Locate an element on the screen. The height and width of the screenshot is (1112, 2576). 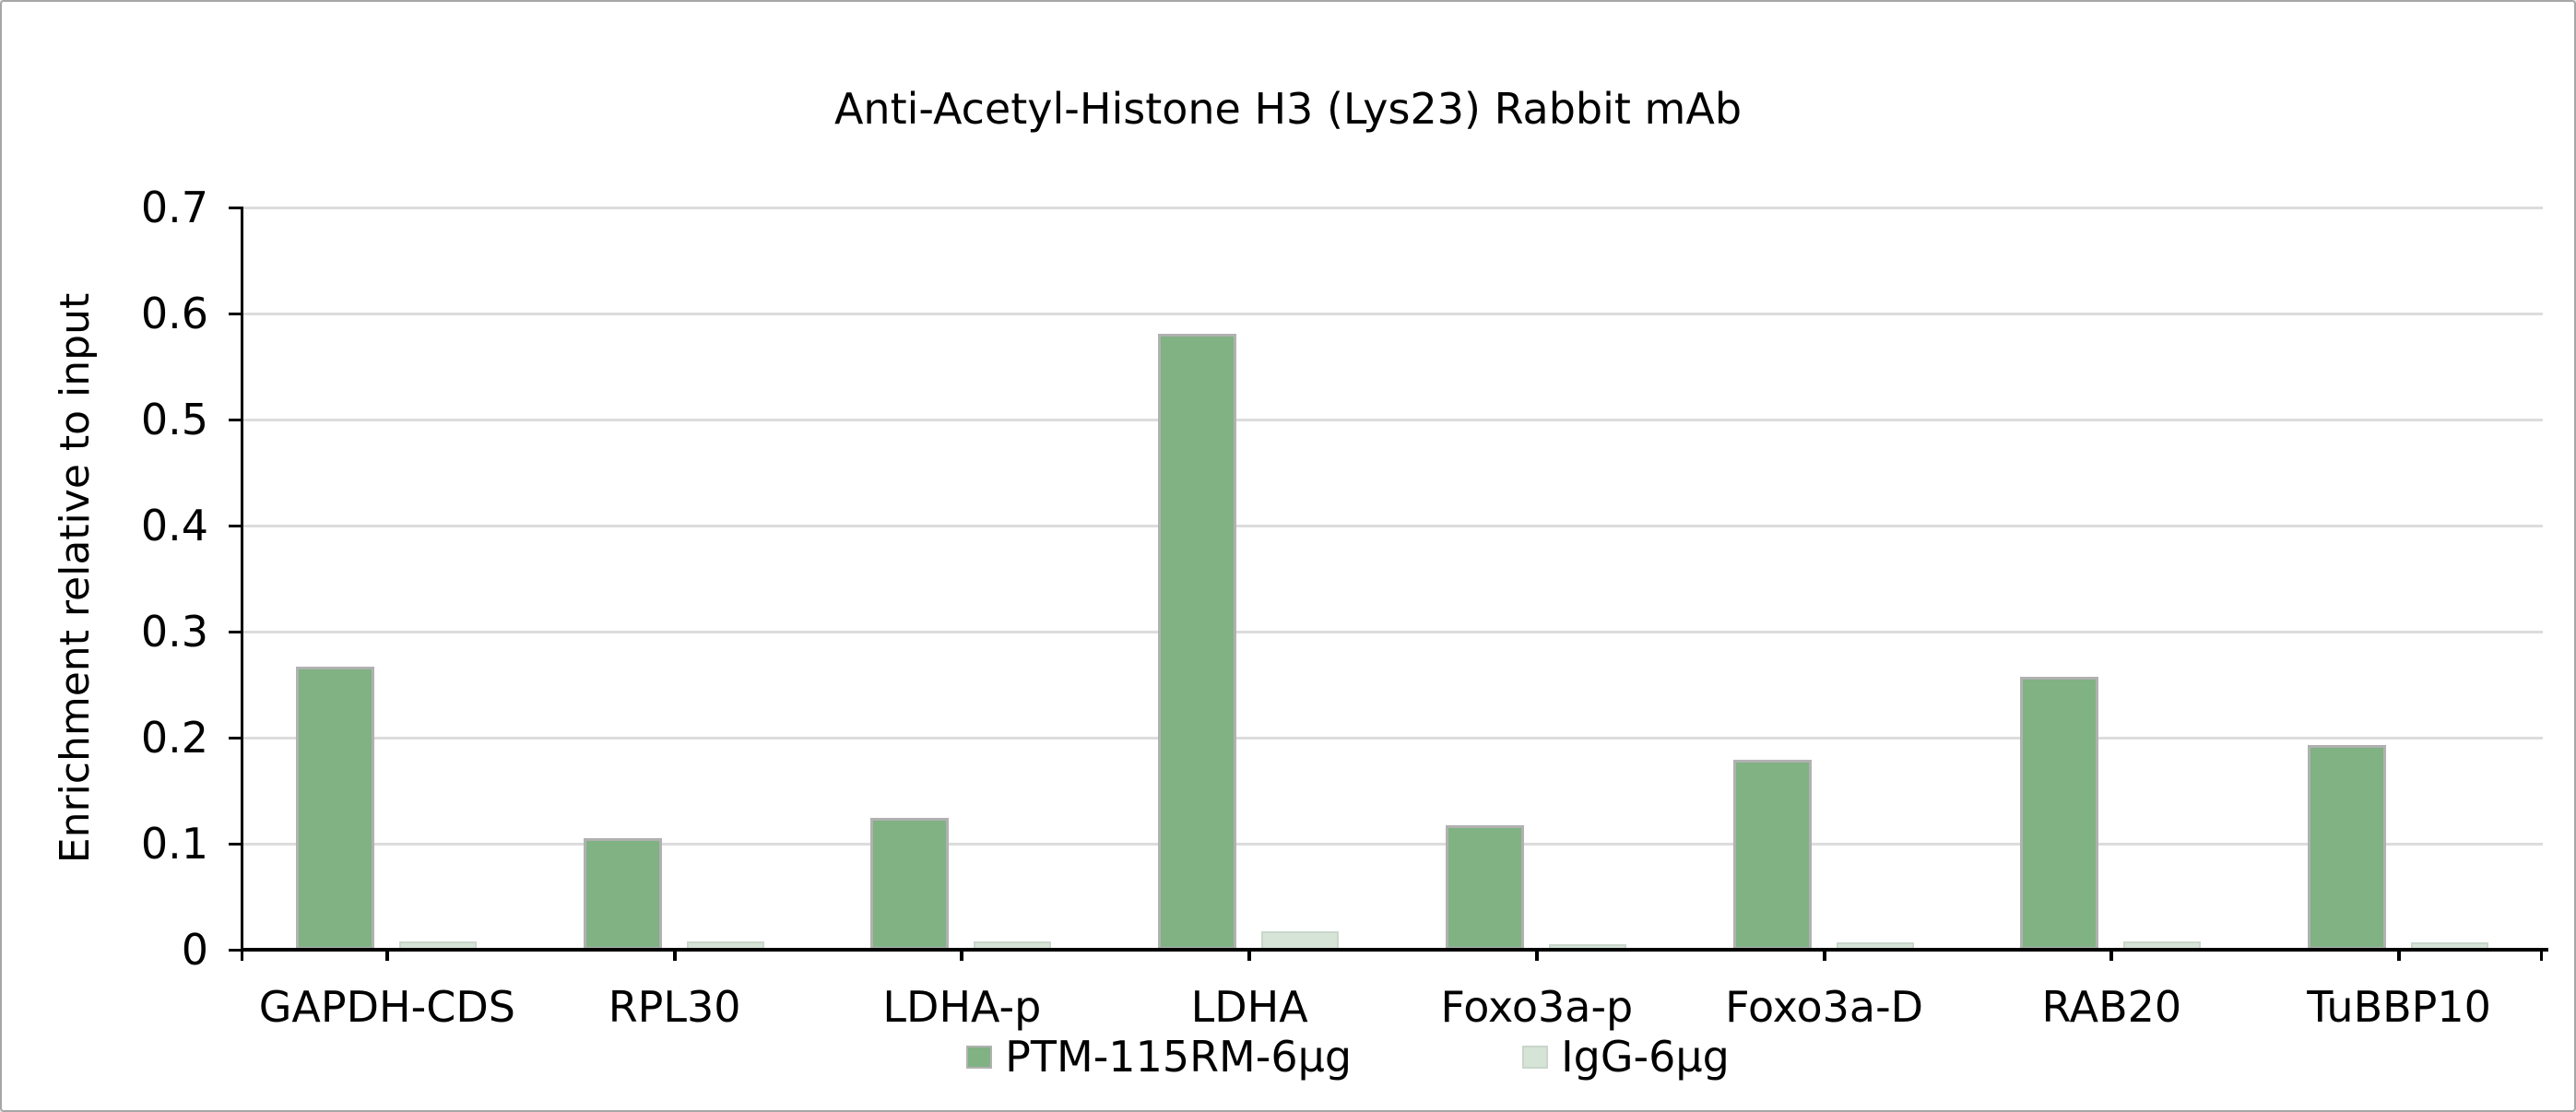
y-tick-label: 0.5 is located at coordinates (174, 419).